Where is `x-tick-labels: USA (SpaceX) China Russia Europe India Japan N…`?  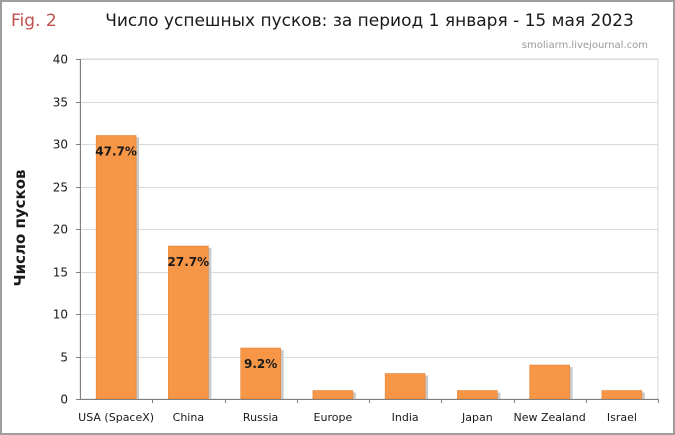
x-tick-labels: USA (SpaceX) China Russia Europe India Japan N… is located at coordinates (357, 417).